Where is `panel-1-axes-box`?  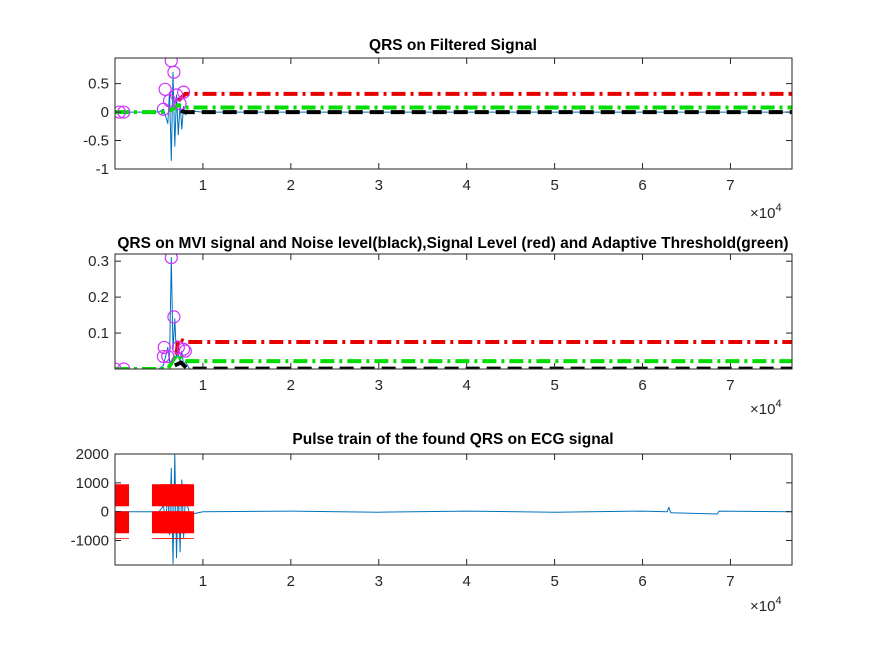 panel-1-axes-box is located at coordinates (453, 113).